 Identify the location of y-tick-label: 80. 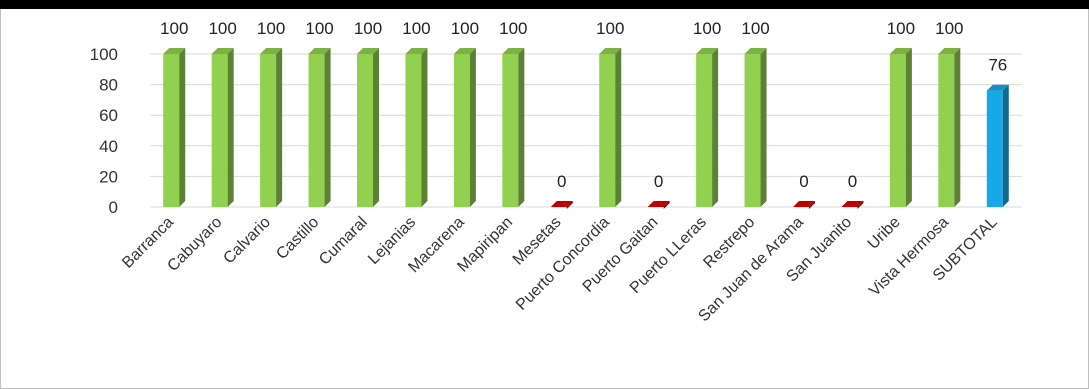
(108, 85).